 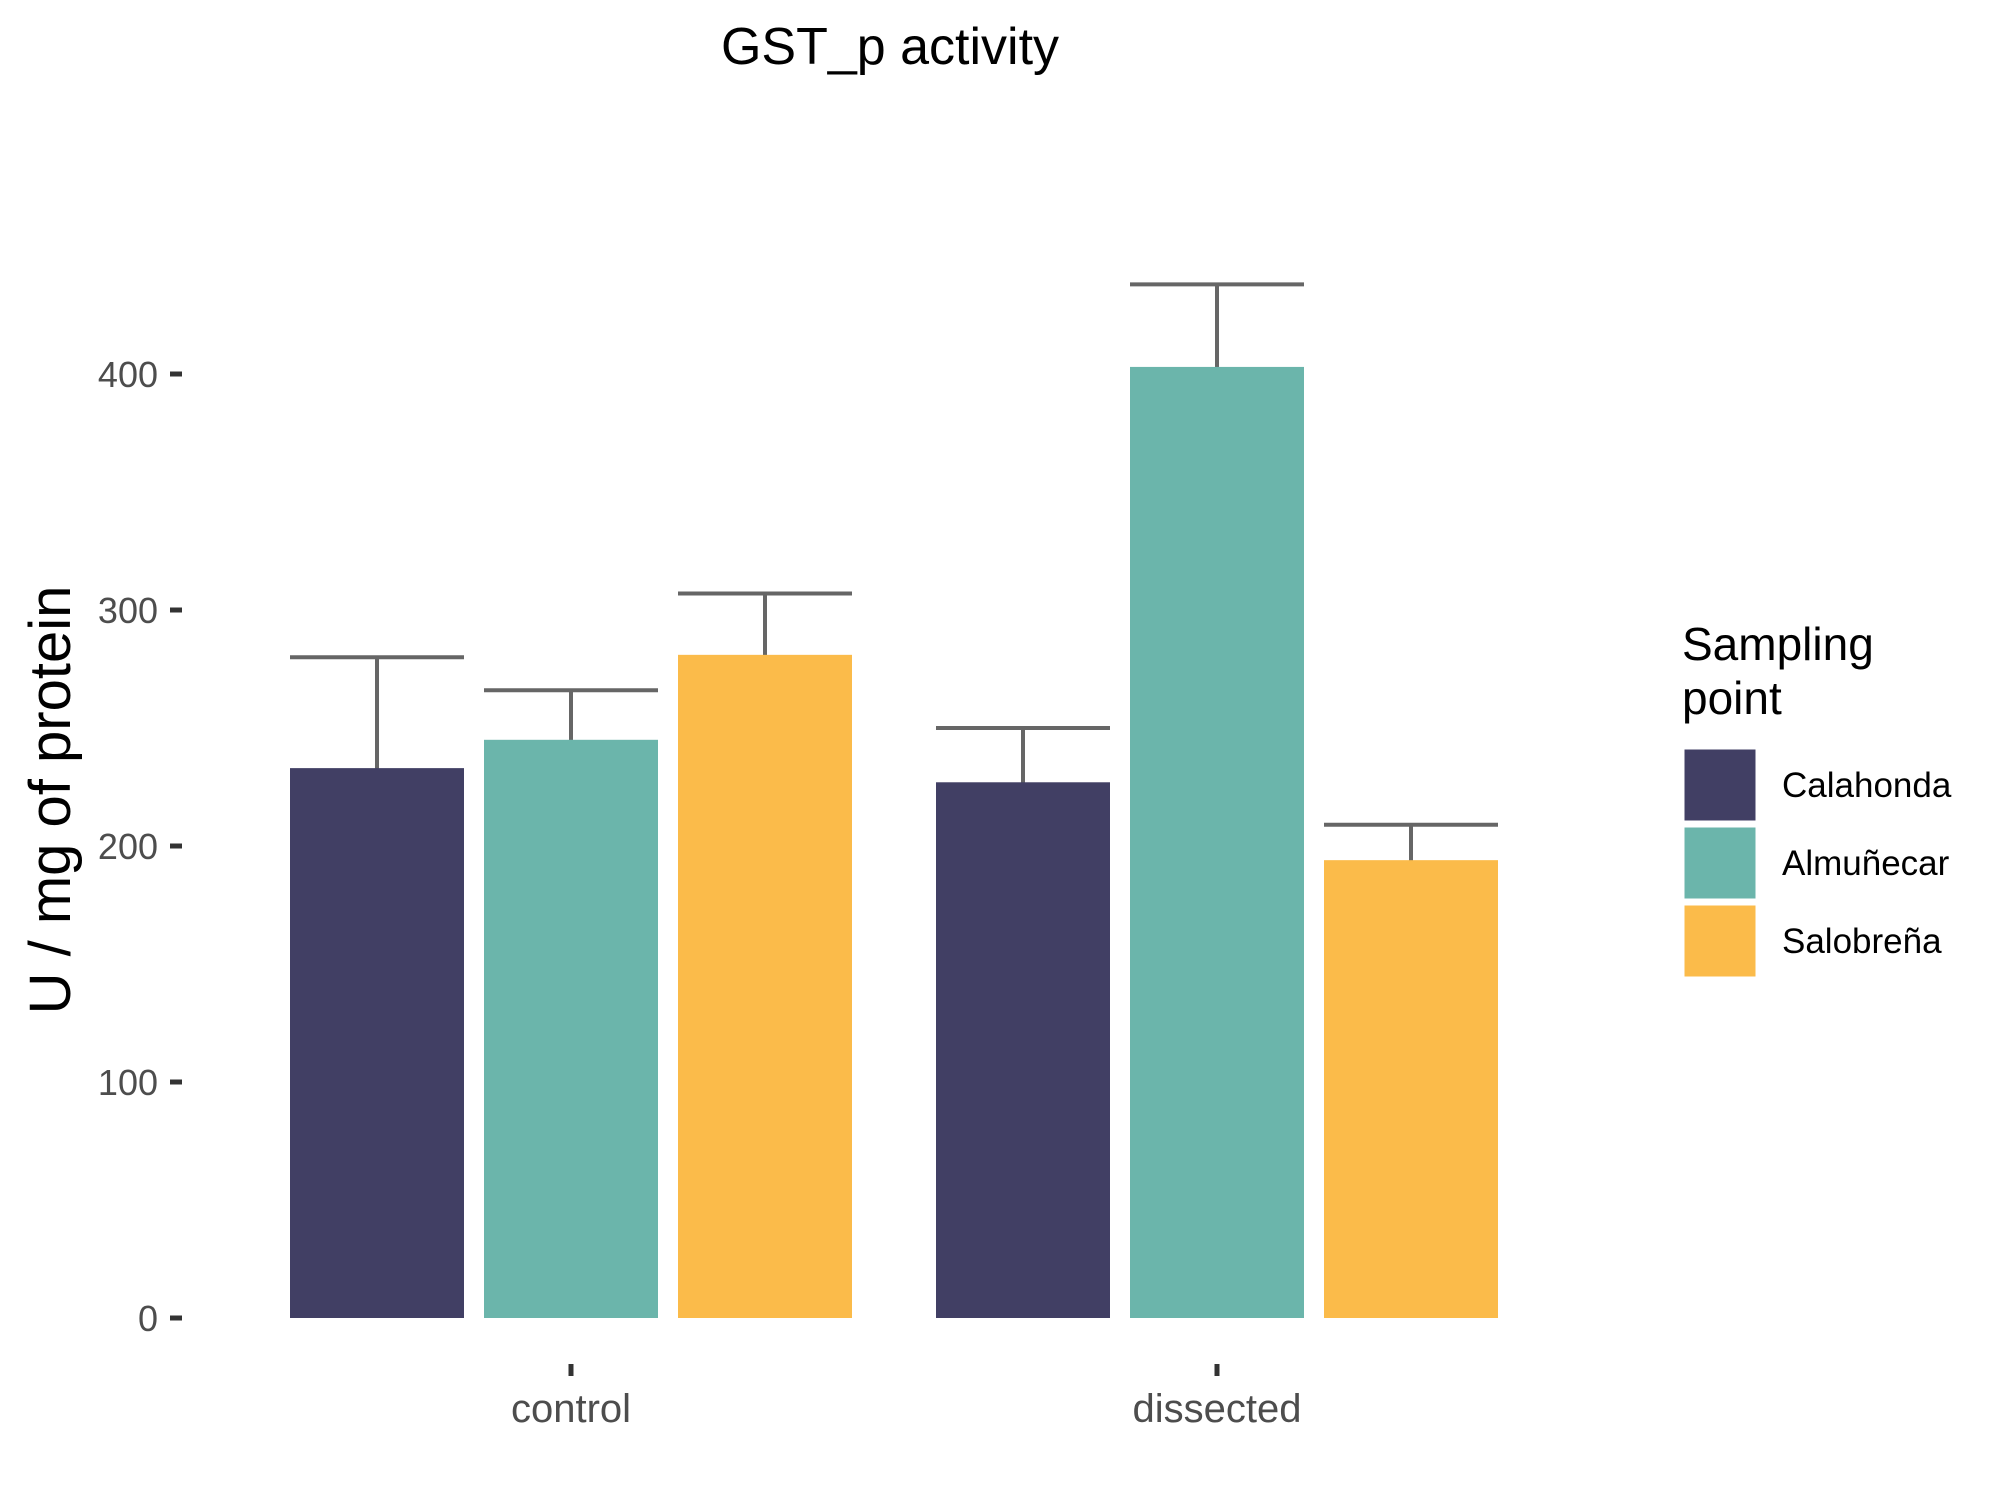 I want to click on legend-label-2: Salobreña, so click(x=1862, y=941).